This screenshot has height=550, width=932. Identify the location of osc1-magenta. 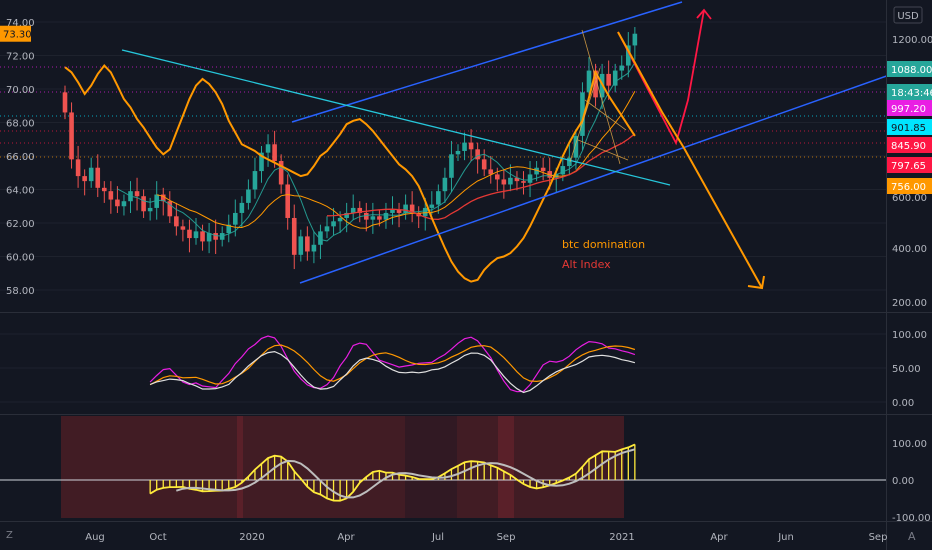
(392, 364).